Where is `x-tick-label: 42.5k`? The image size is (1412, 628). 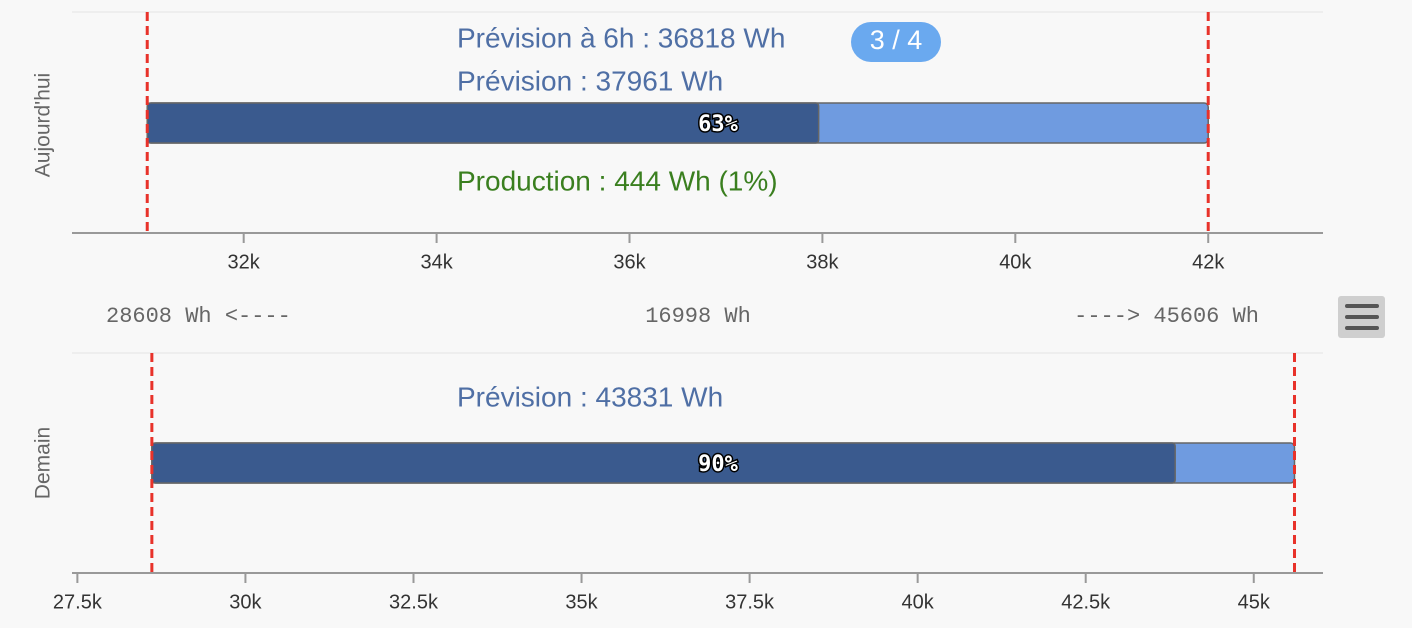
x-tick-label: 42.5k is located at coordinates (1086, 602).